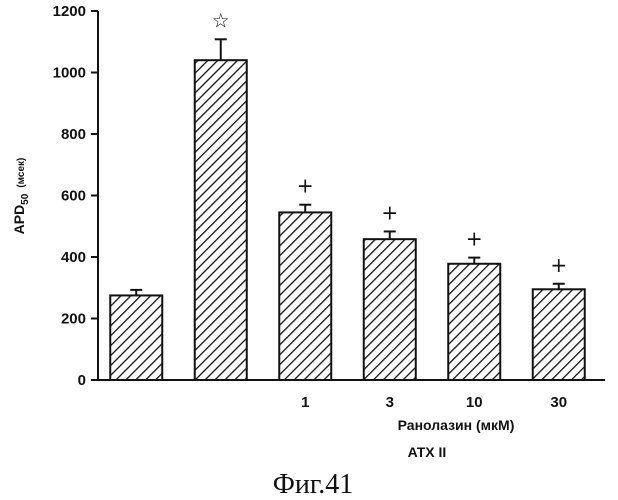 The height and width of the screenshot is (500, 618). Describe the element at coordinates (25, 199) in the screenshot. I see `y-axis-label-subscript: 50` at that location.